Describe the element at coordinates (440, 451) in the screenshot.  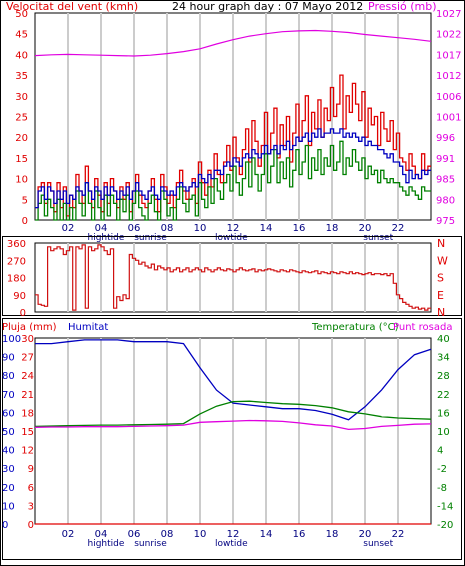
I see `temperature-axis-tick: 4` at that location.